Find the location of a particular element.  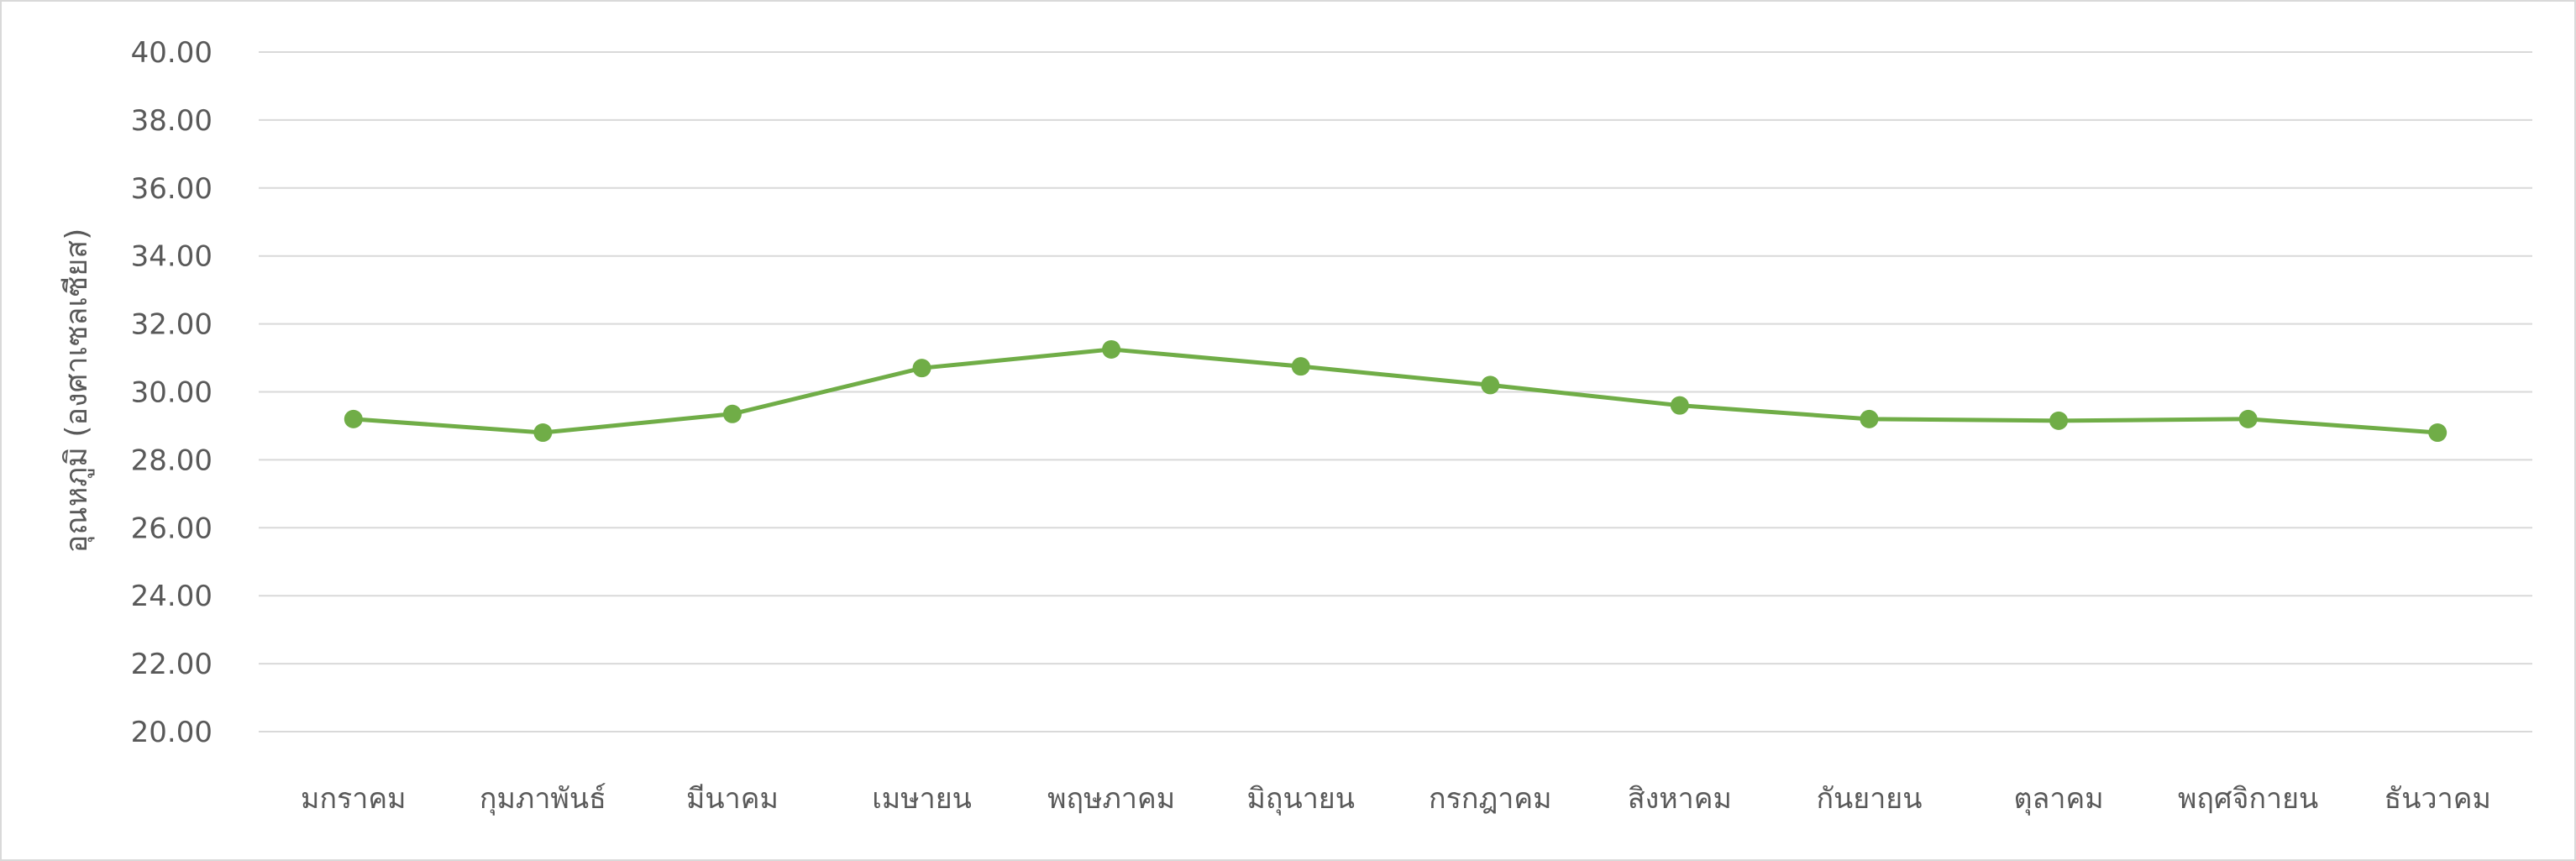

x-tick-label: เมษายน is located at coordinates (922, 799).